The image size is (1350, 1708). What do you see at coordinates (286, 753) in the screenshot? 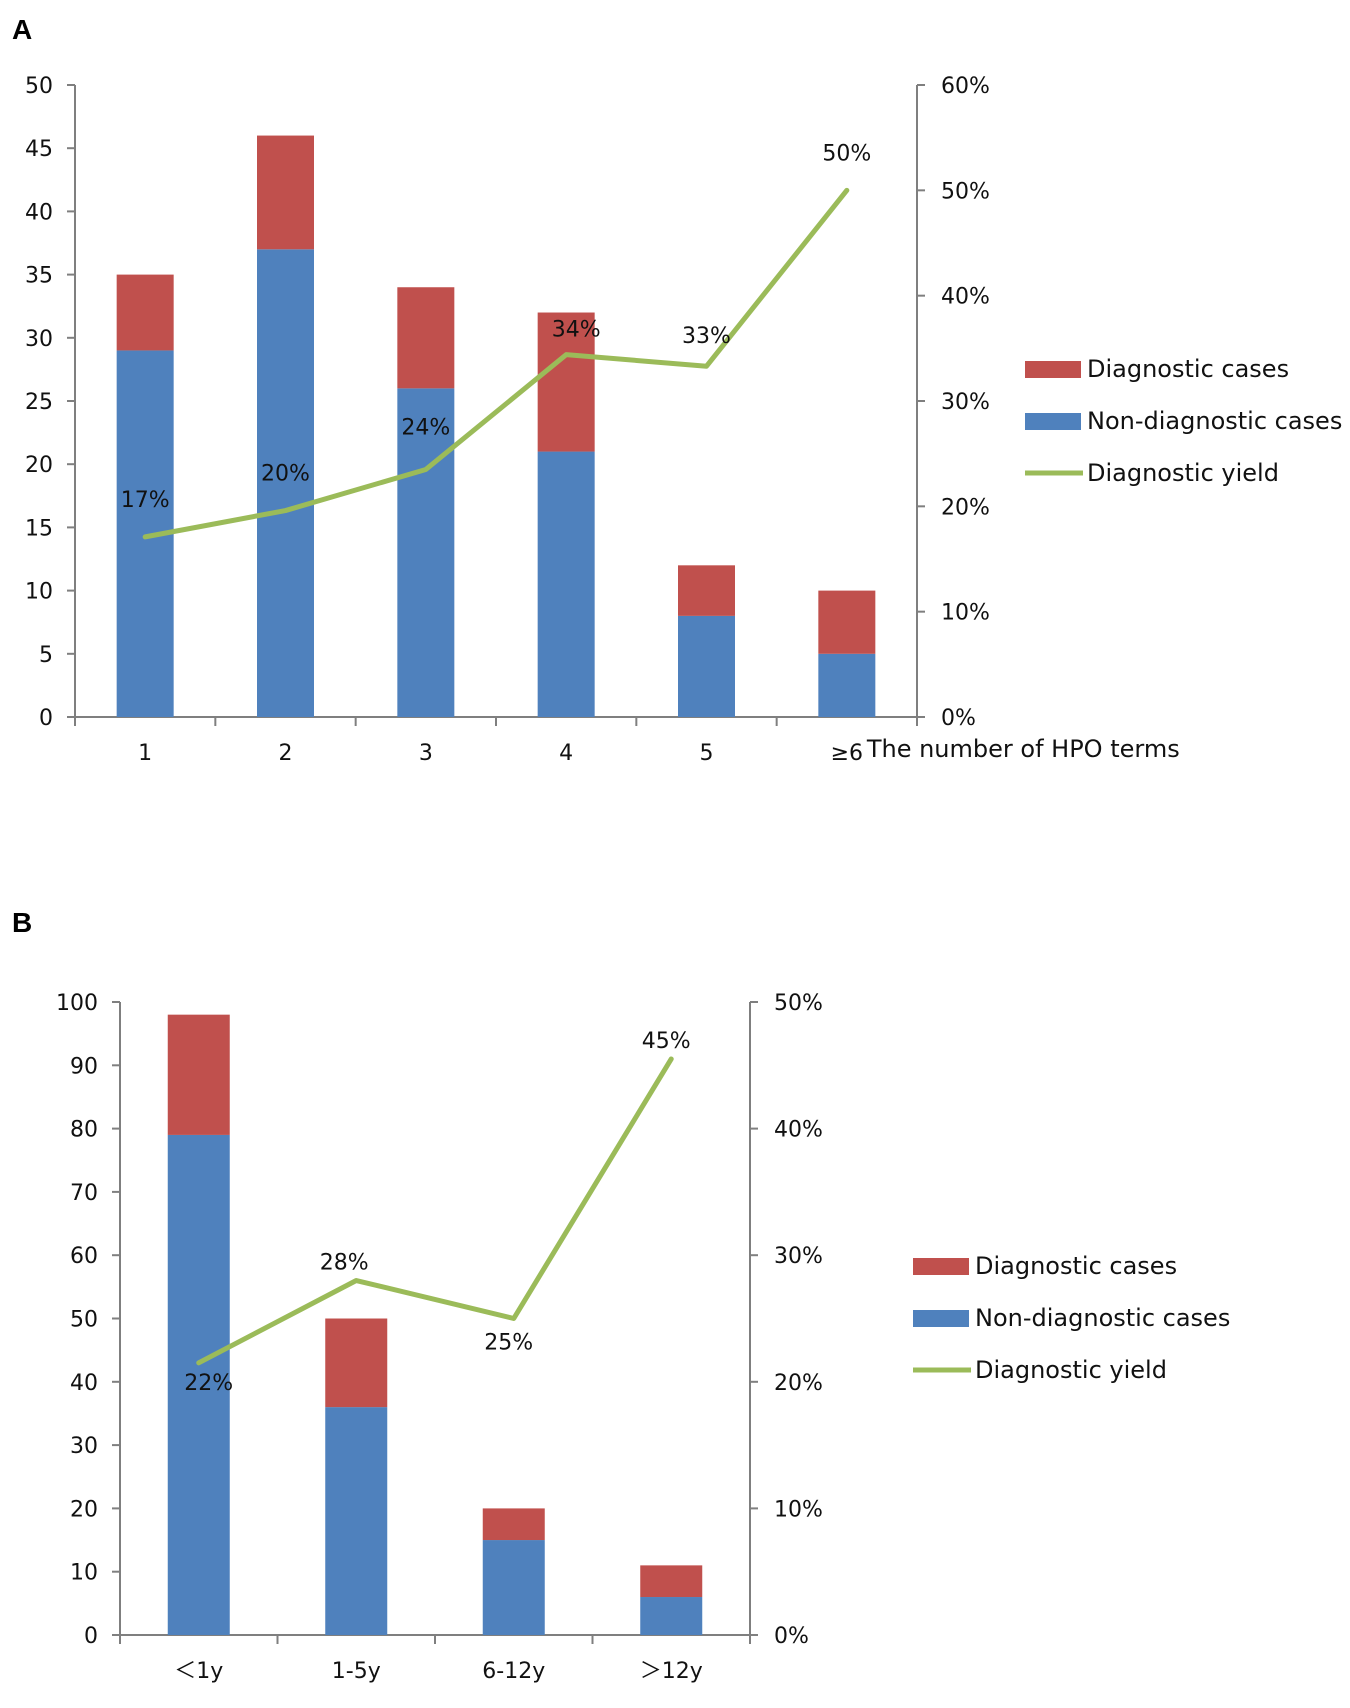
I see `x-tick-label: 2` at bounding box center [286, 753].